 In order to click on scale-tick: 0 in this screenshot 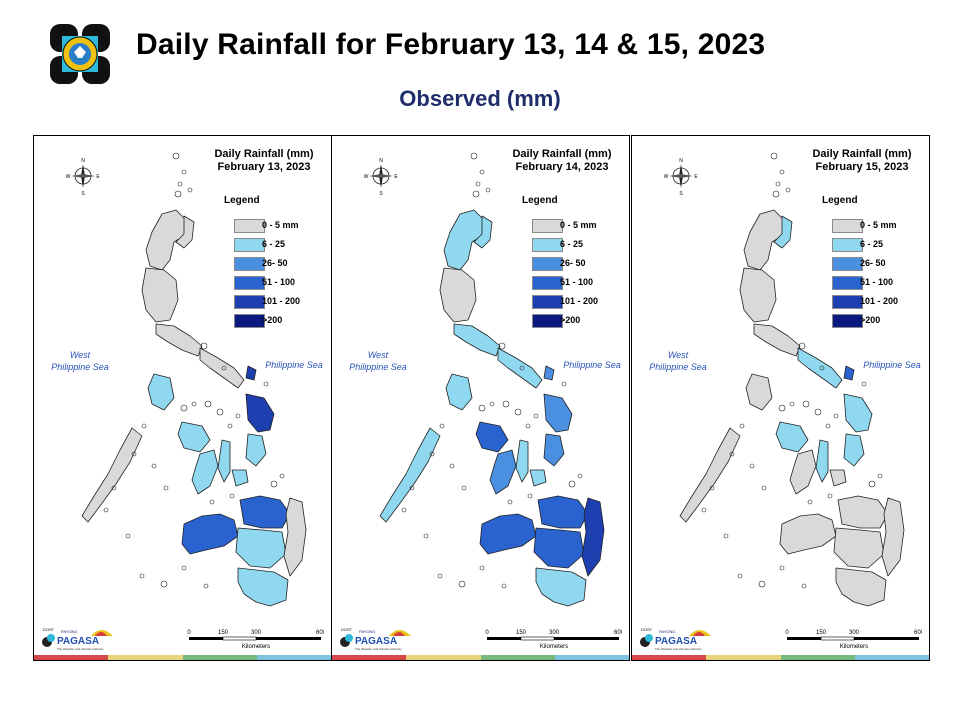, I will do `click(189, 633)`.